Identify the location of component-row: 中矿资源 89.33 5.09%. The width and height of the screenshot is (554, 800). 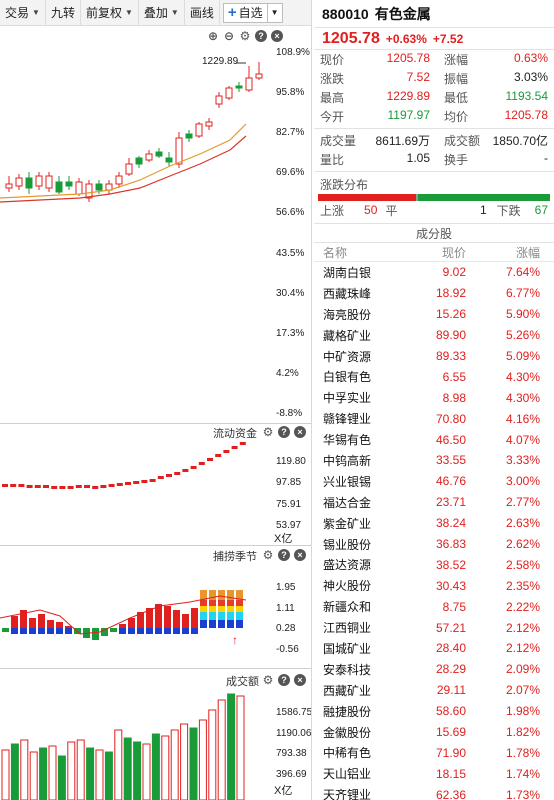
(434, 356).